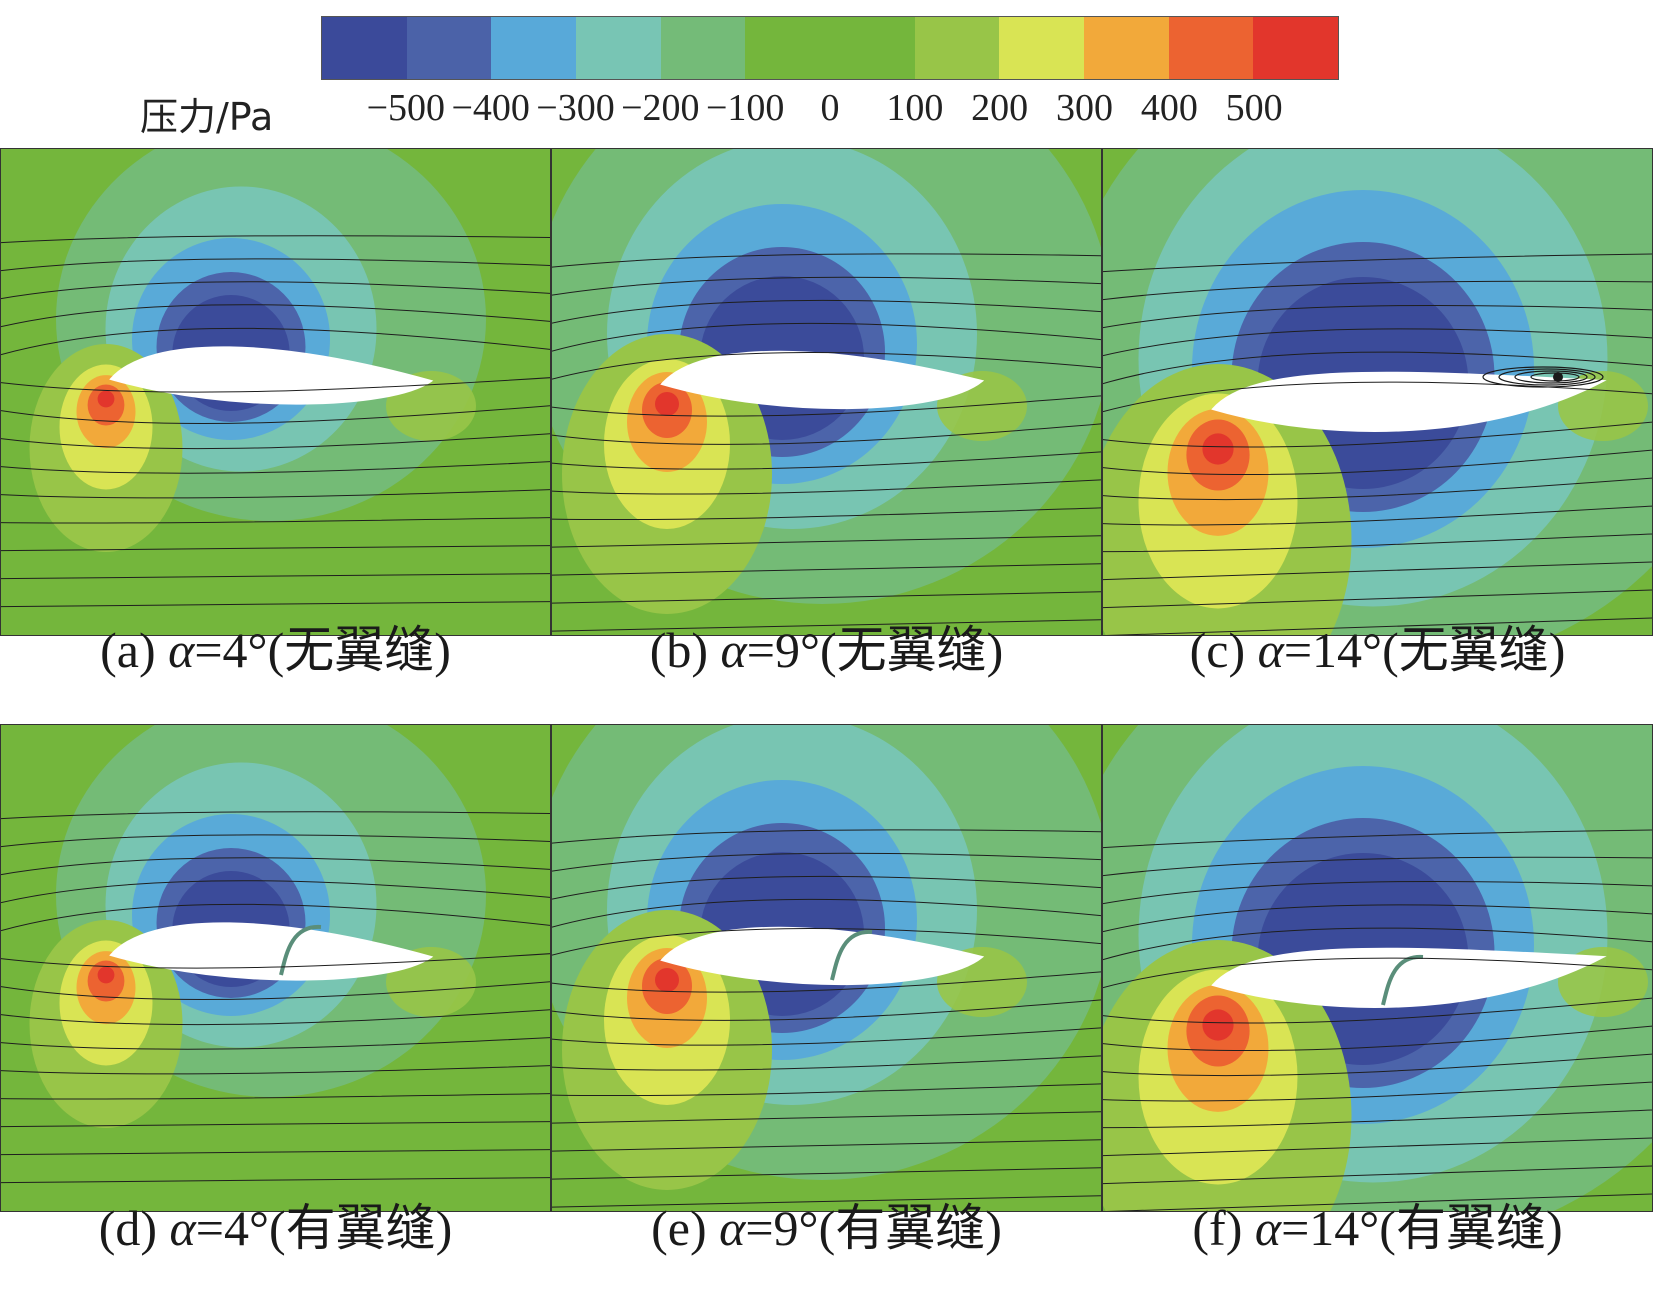  Describe the element at coordinates (575, 108) in the screenshot. I see `colorbar-tick-label: −300` at that location.